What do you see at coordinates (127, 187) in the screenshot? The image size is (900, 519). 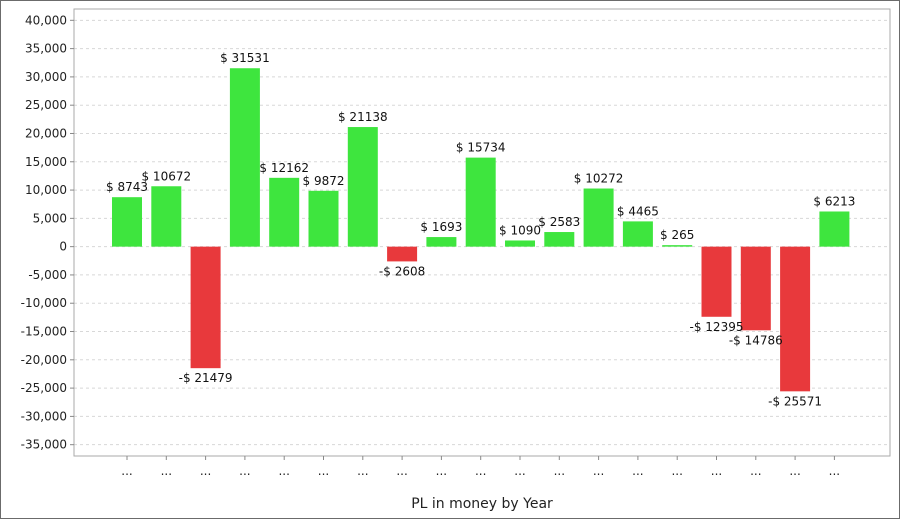 I see `data-label: $ 8743` at bounding box center [127, 187].